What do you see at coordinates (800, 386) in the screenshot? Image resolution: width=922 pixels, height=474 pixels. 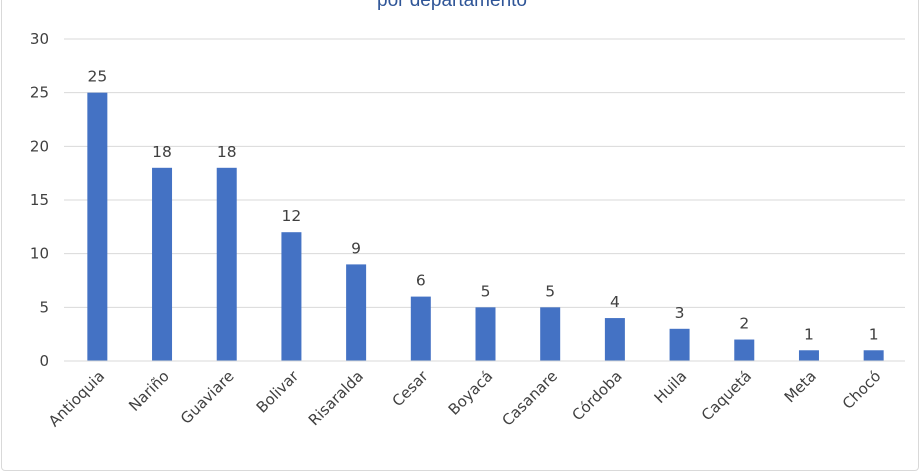 I see `x-tick-label: Meta` at bounding box center [800, 386].